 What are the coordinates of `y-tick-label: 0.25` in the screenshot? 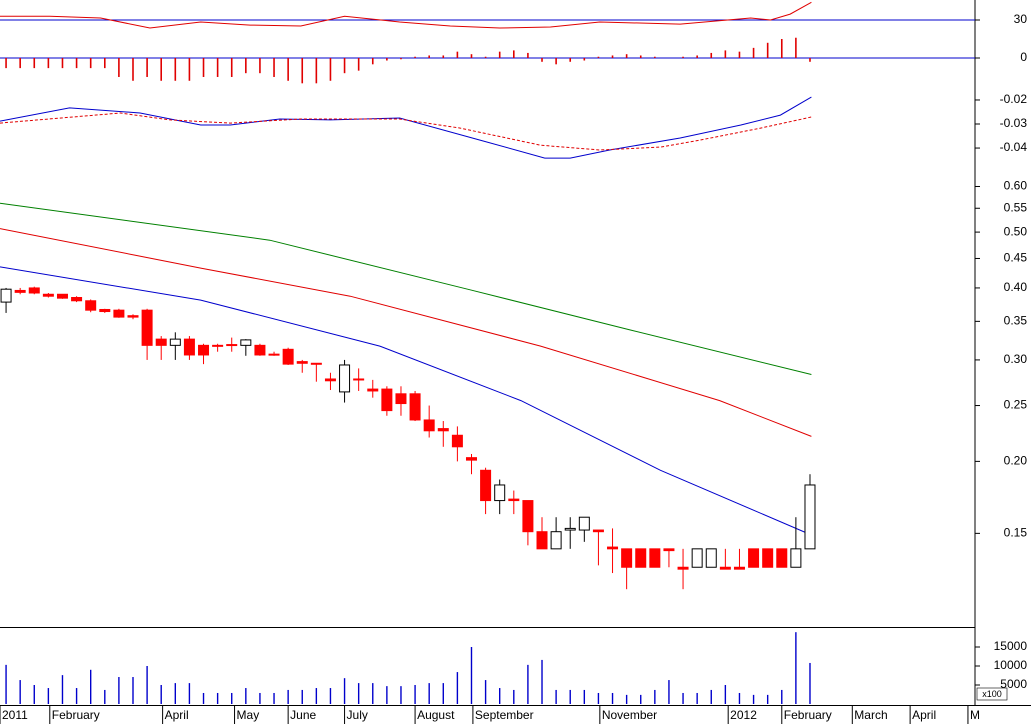 It's located at (1016, 405).